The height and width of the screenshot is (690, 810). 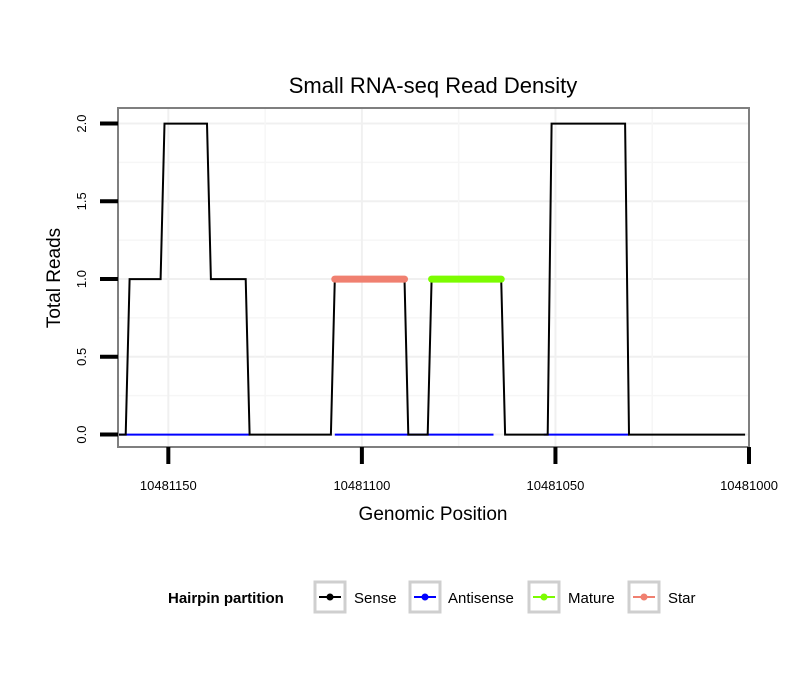 What do you see at coordinates (749, 485) in the screenshot?
I see `x-tick-label: 10481000` at bounding box center [749, 485].